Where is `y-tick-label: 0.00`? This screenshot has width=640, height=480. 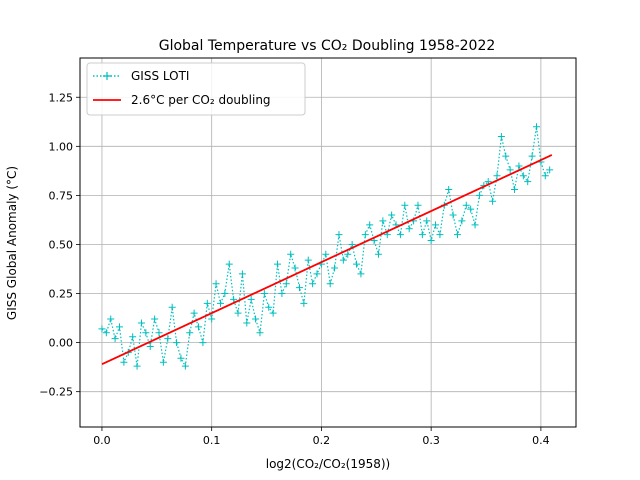 y-tick-label: 0.00 is located at coordinates (61, 343).